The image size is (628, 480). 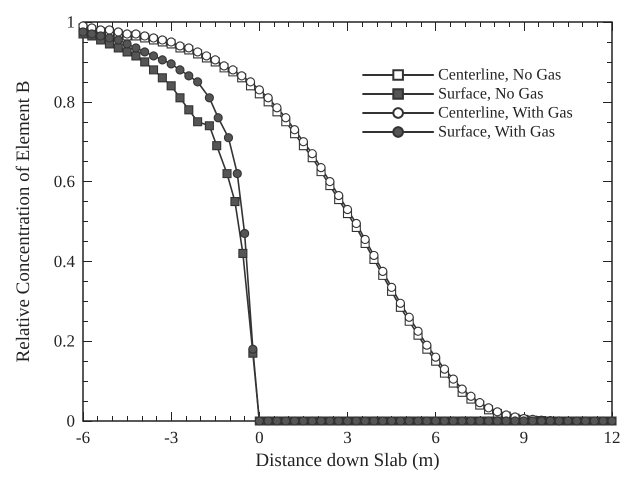 I want to click on y-tick-label: 0.6, so click(x=64, y=182).